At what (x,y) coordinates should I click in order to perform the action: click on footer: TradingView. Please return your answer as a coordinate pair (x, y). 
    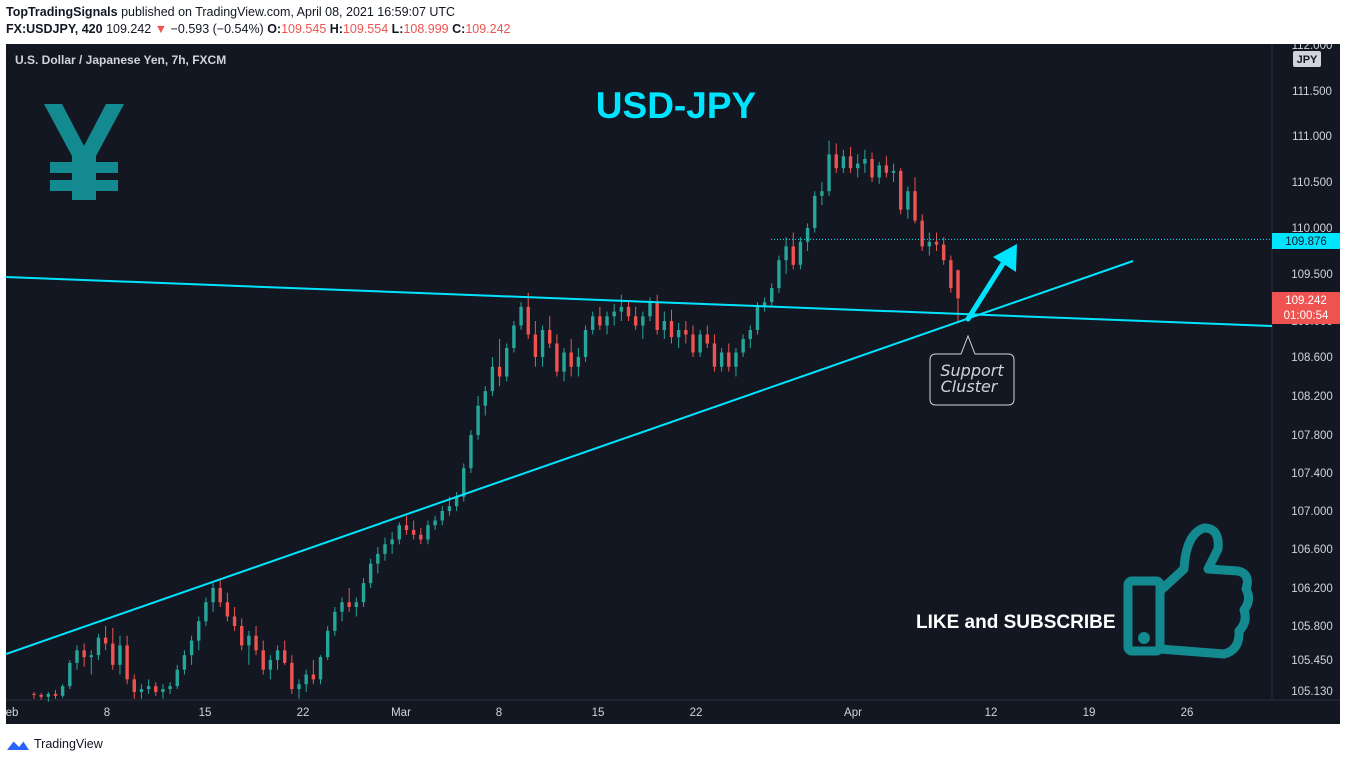
    Looking at the image, I should click on (54, 744).